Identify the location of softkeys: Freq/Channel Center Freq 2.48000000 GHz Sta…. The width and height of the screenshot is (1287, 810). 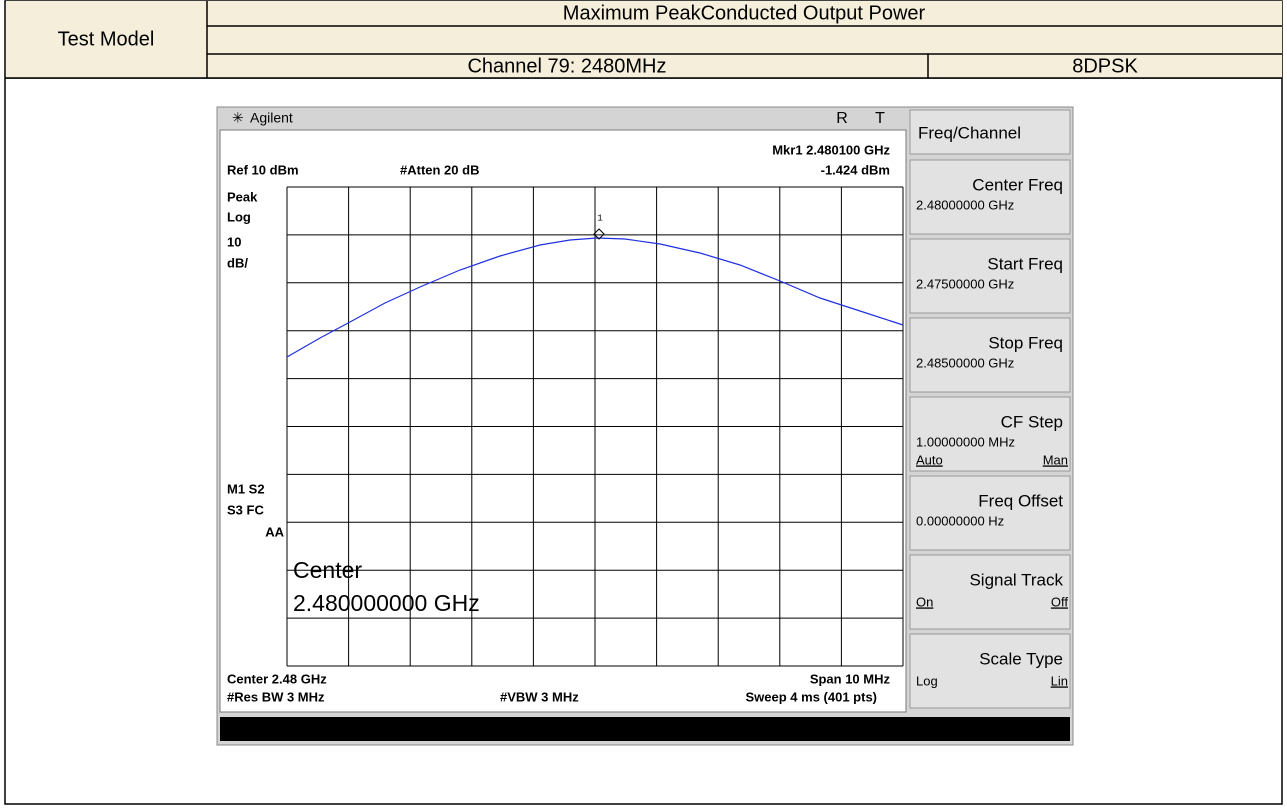
(990, 409).